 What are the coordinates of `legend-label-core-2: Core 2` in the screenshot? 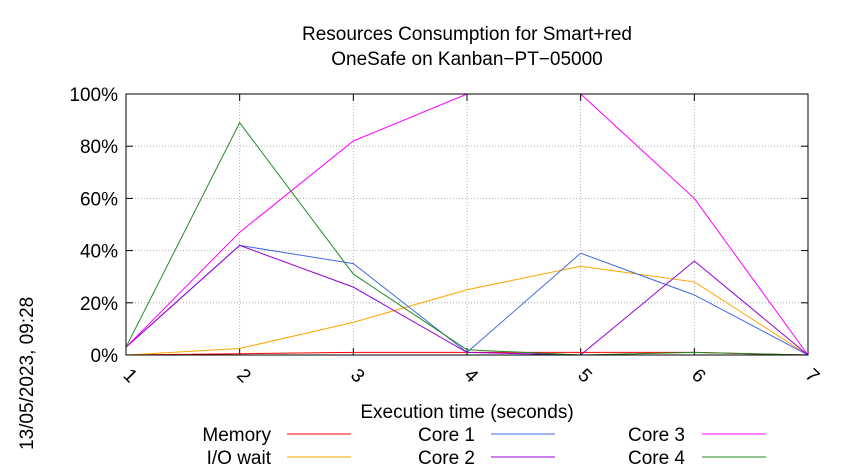 It's located at (446, 458).